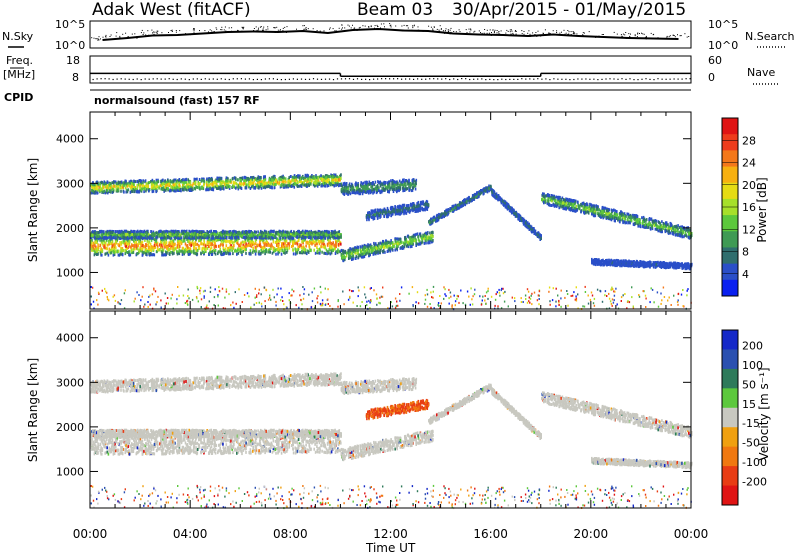 The width and height of the screenshot is (800, 554). What do you see at coordinates (18, 36) in the screenshot?
I see `n-sky-label: N.Sky` at bounding box center [18, 36].